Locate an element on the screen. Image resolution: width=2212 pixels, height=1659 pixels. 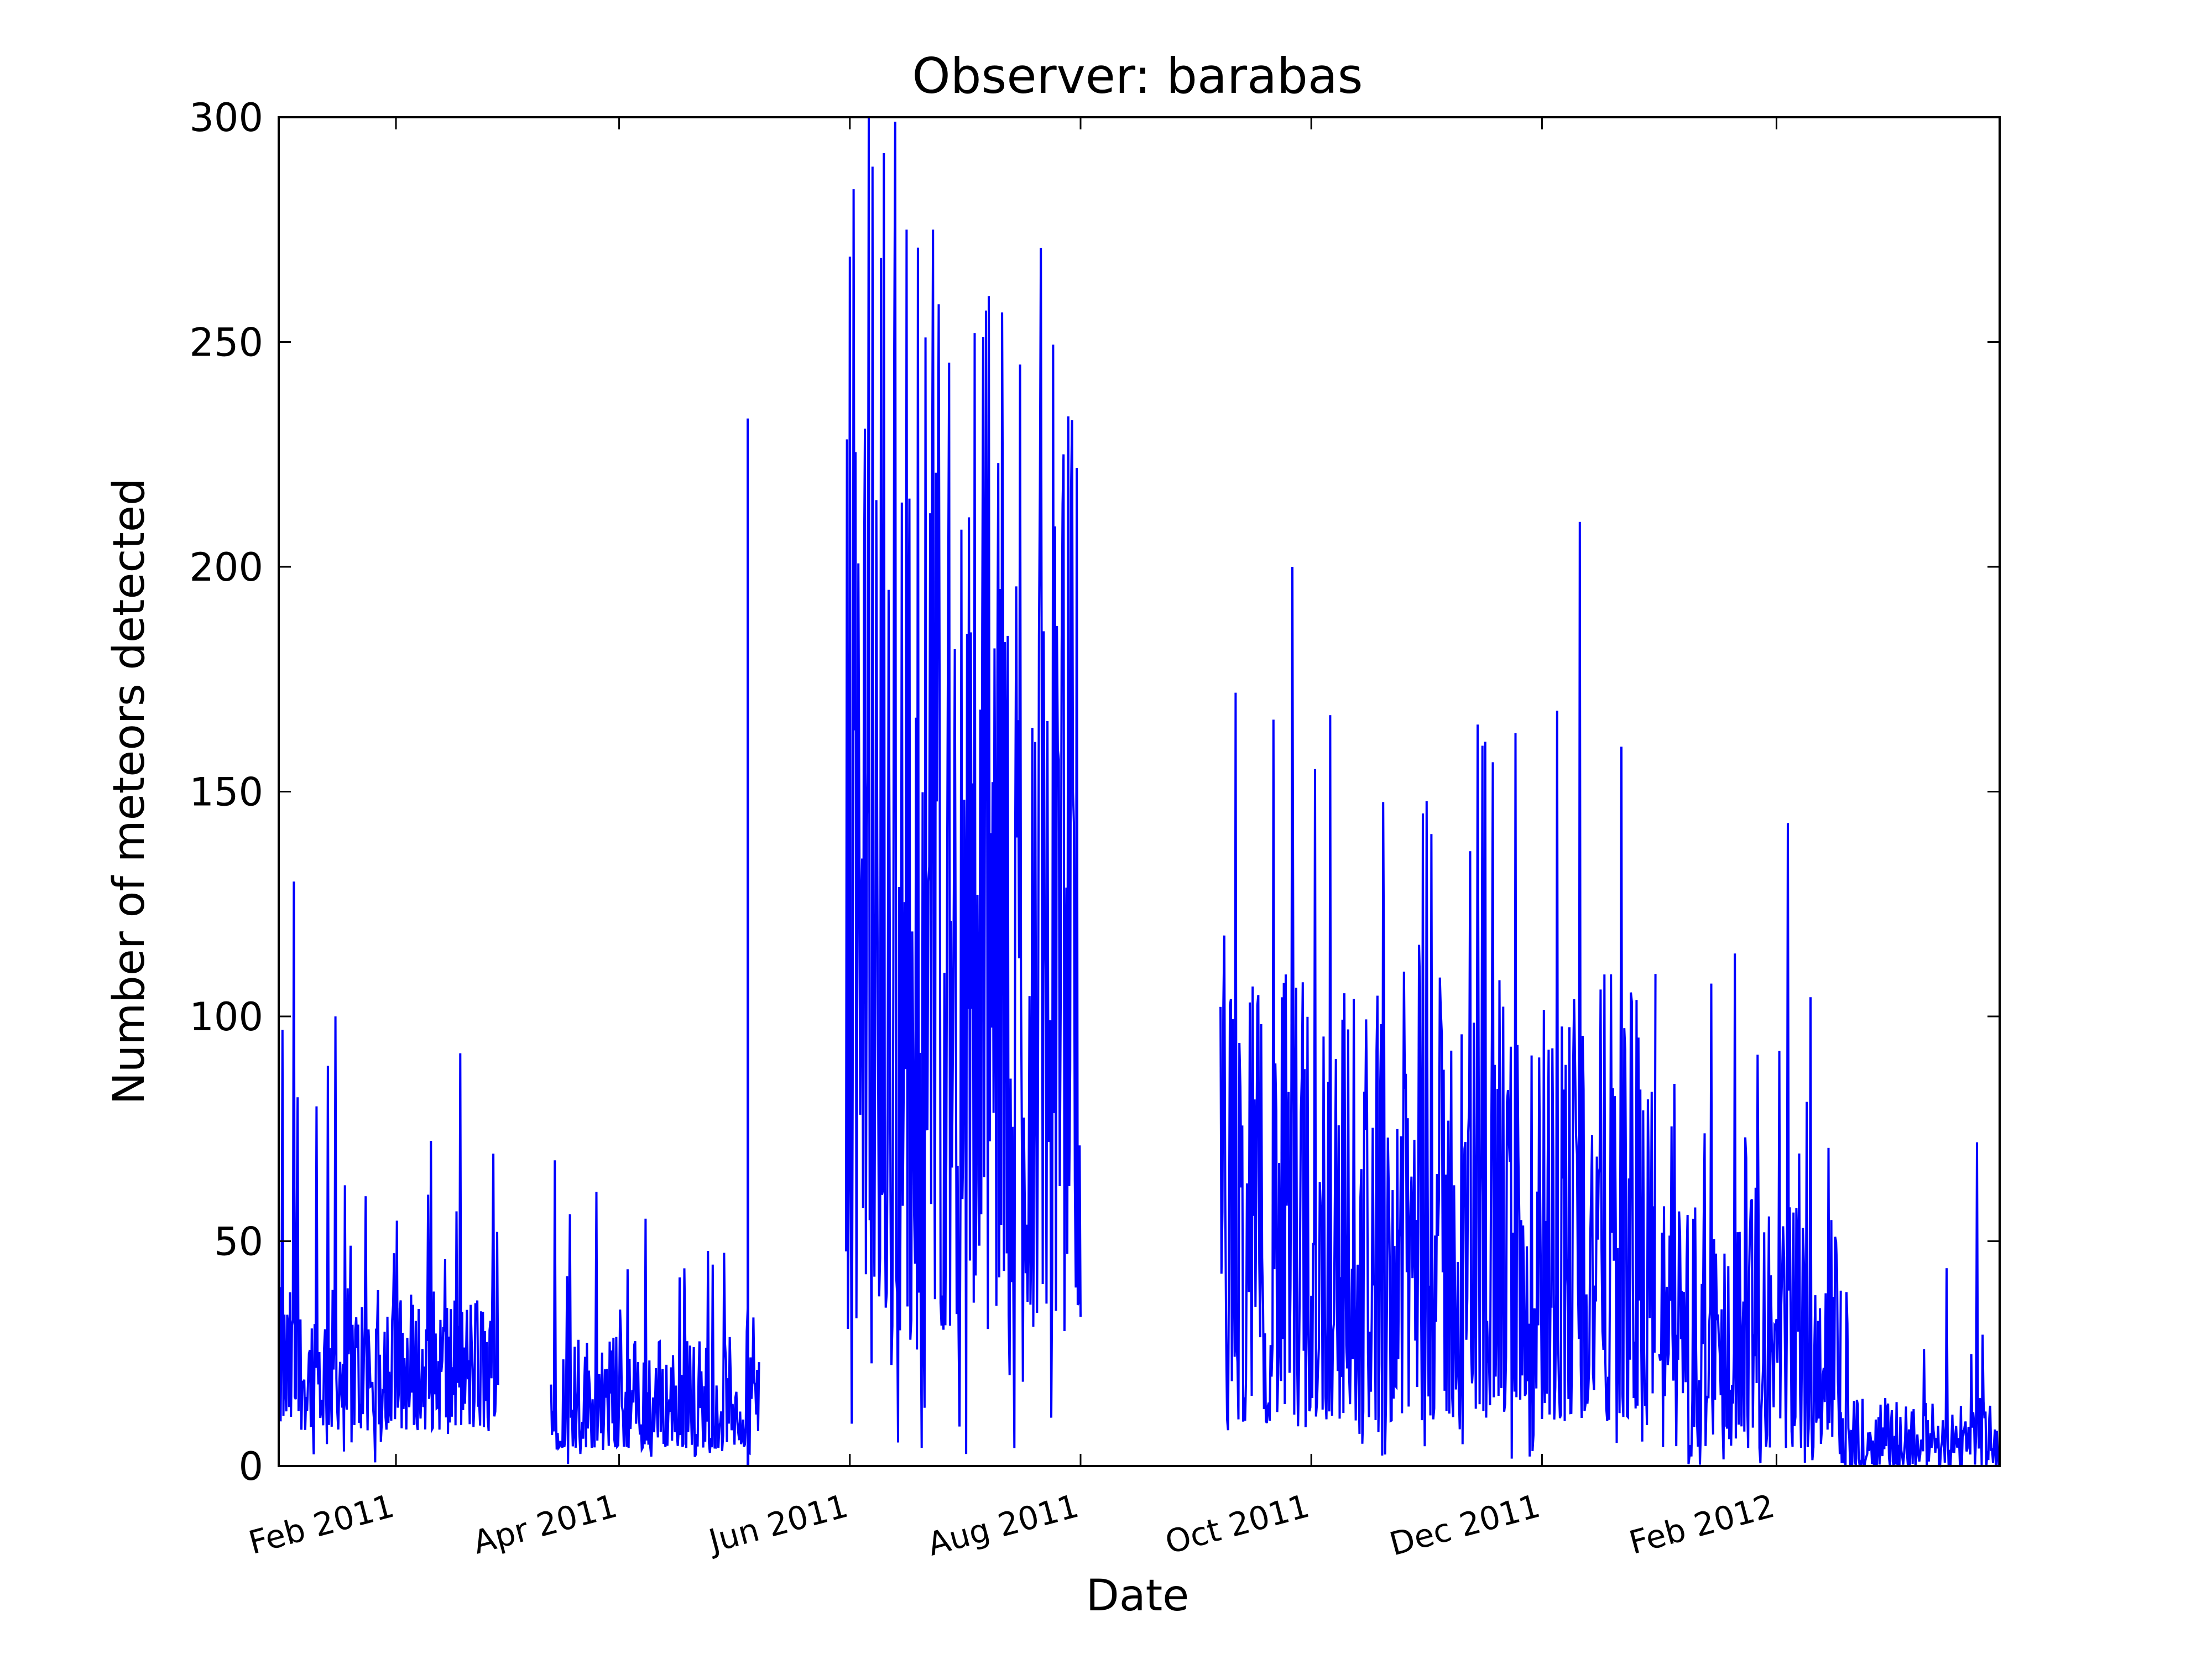
x-axis-label: Date is located at coordinates (1138, 1596).